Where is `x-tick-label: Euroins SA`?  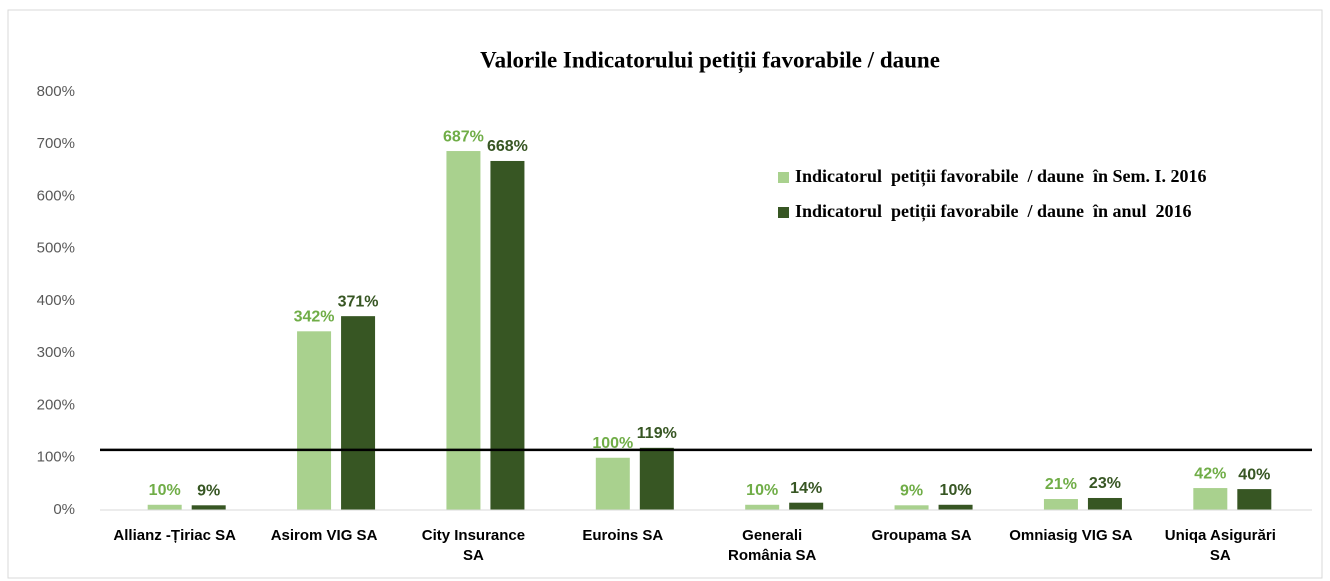
x-tick-label: Euroins SA is located at coordinates (623, 535).